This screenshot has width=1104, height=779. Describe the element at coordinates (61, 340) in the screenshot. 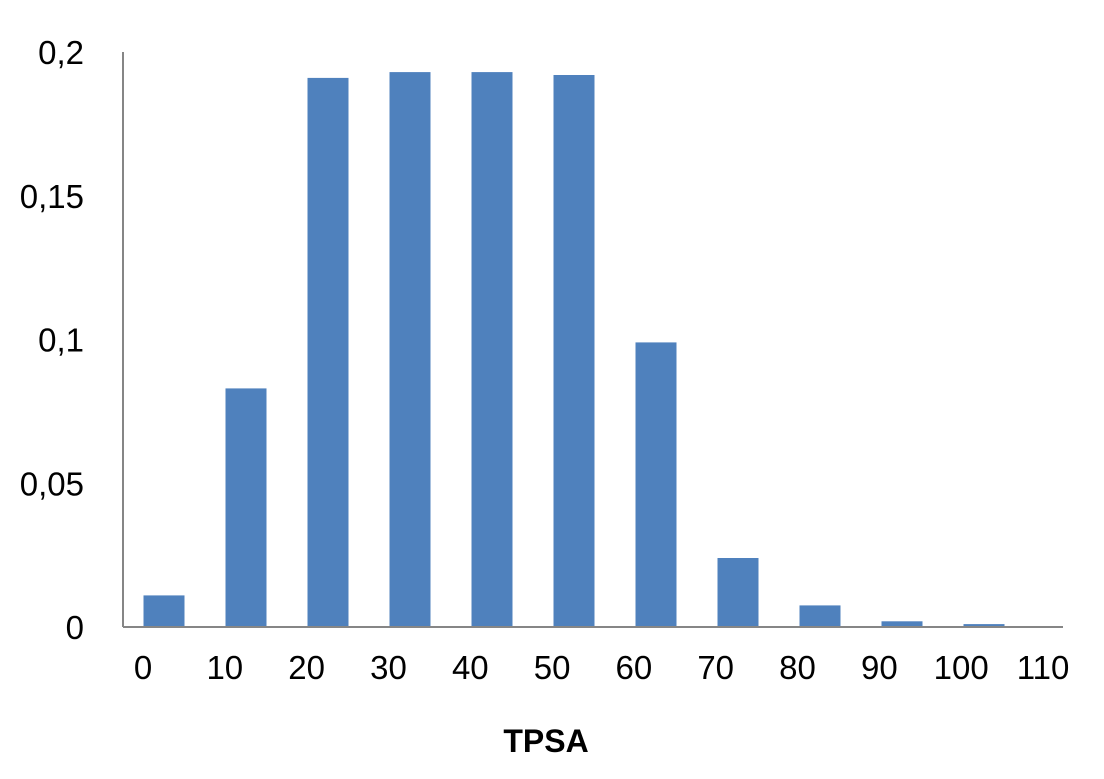

I see `y-tick-label: 0,1` at that location.